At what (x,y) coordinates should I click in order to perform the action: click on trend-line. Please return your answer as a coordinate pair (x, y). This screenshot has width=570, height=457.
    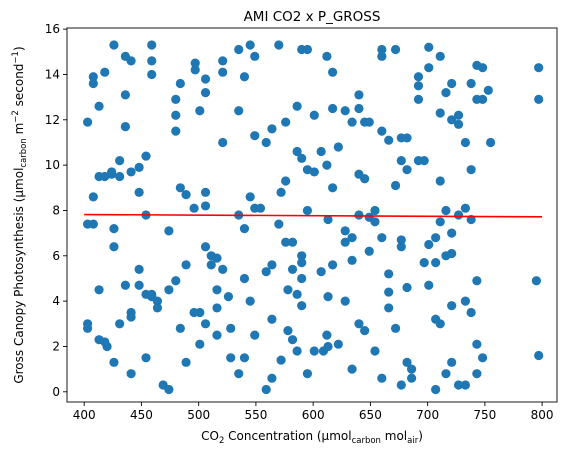
    Looking at the image, I should click on (313, 215).